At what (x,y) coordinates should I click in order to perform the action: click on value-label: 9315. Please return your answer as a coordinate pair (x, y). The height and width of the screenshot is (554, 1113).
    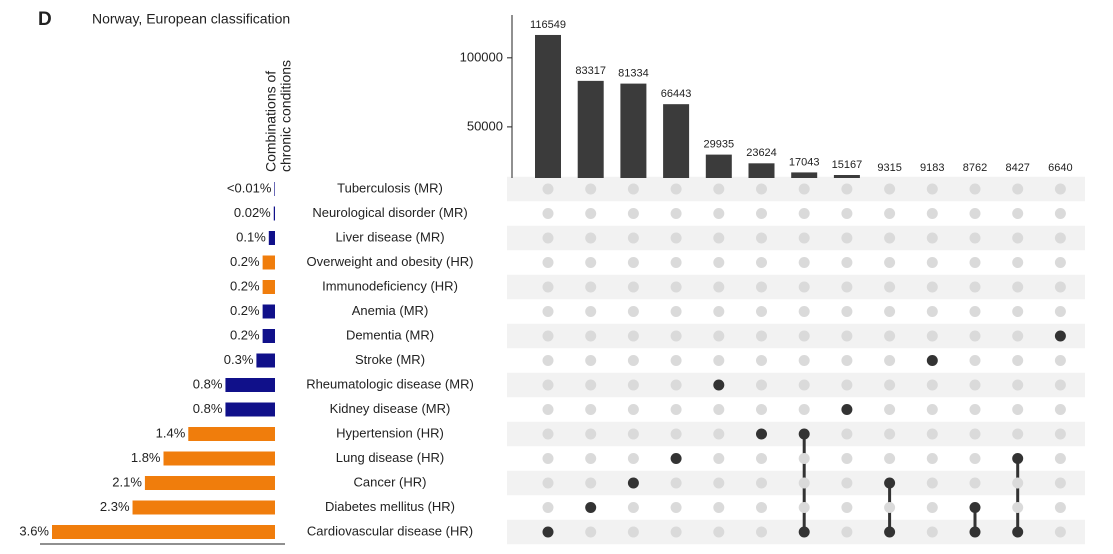
    Looking at the image, I should click on (889, 168).